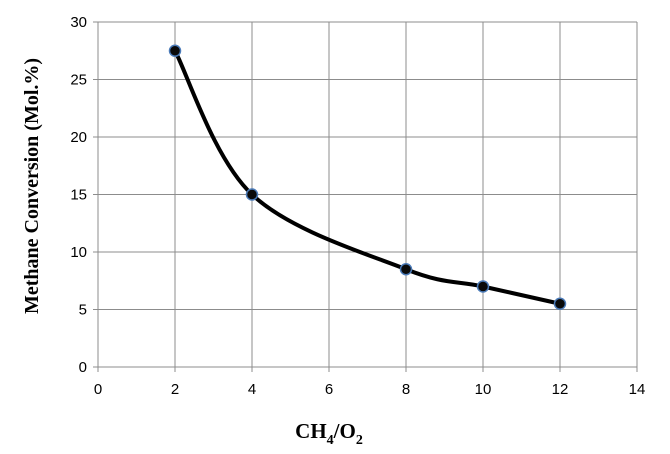  What do you see at coordinates (175, 389) in the screenshot?
I see `x-tick-label: 2` at bounding box center [175, 389].